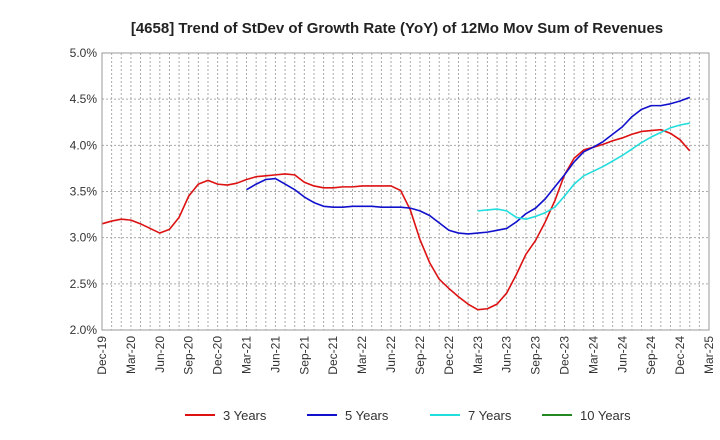 The width and height of the screenshot is (720, 440). Describe the element at coordinates (507, 354) in the screenshot. I see `x-tick-label: Jun-23` at that location.